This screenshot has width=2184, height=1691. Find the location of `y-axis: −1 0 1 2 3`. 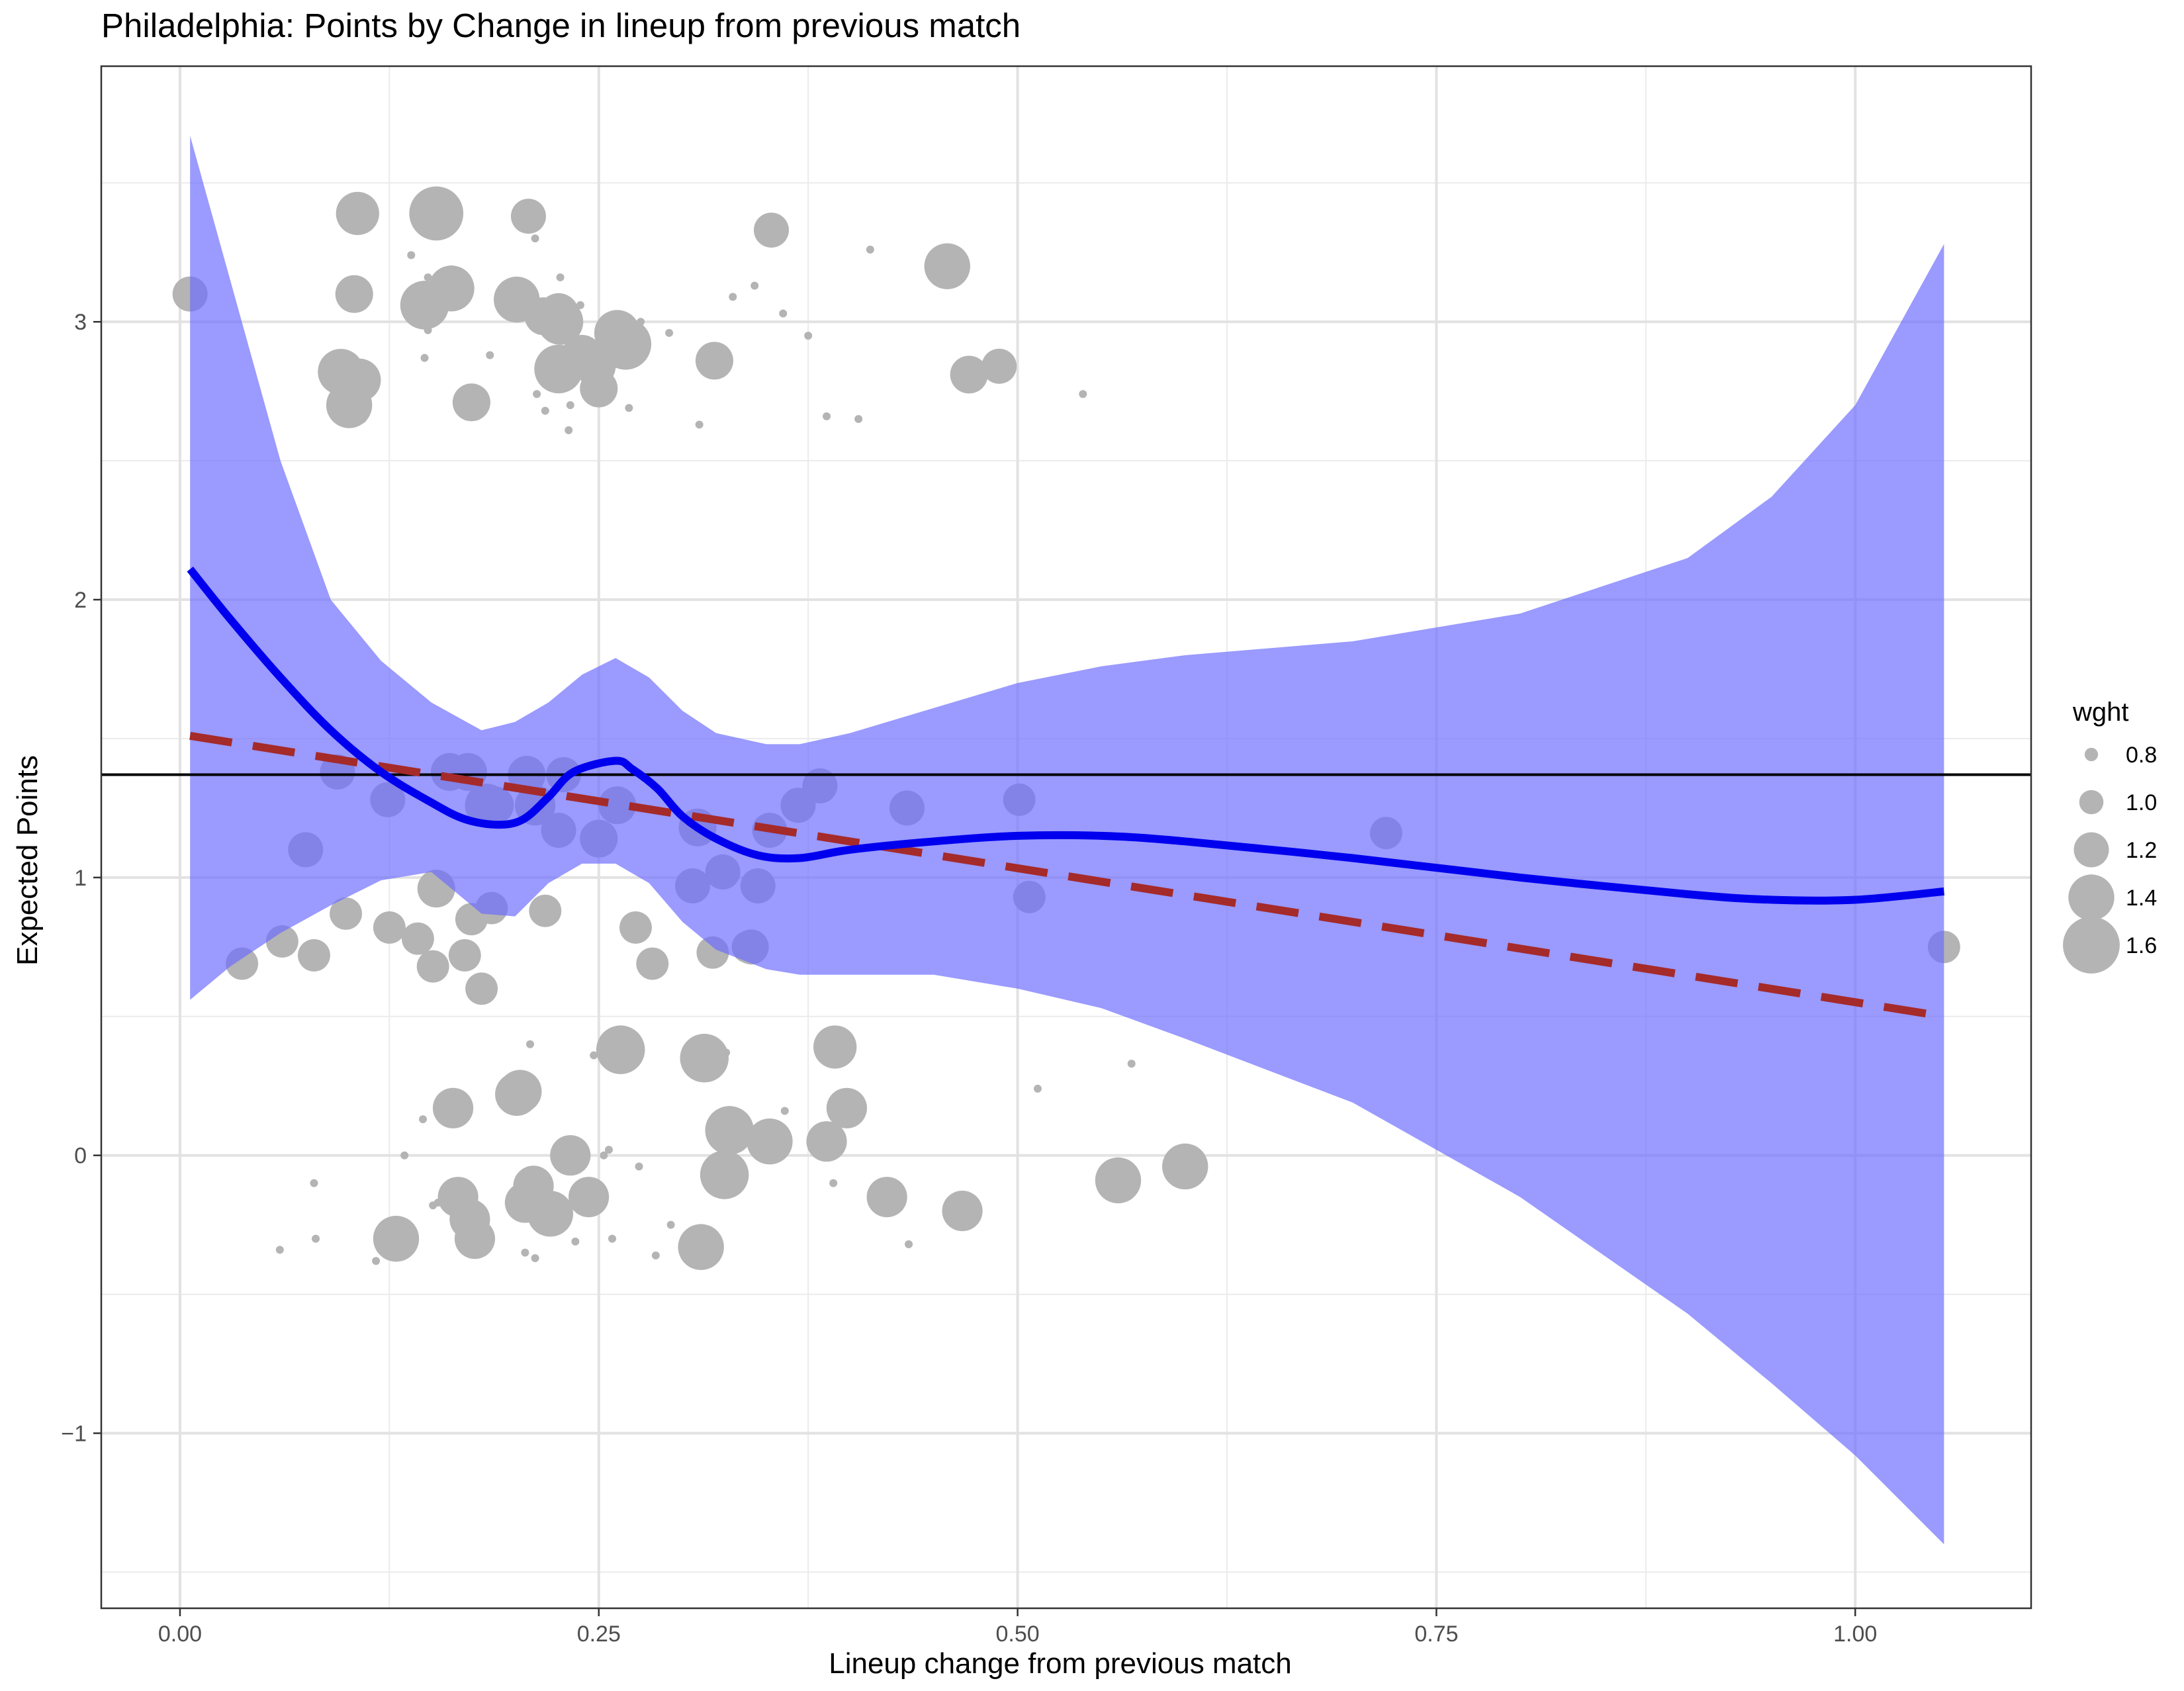

y-axis: −1 0 1 2 3 is located at coordinates (81, 878).